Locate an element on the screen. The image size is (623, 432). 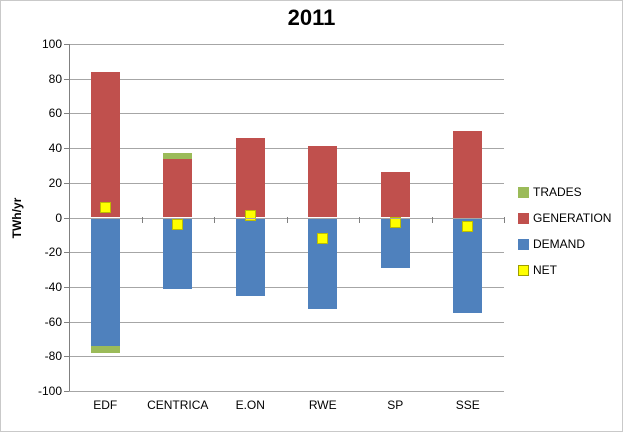
legend-item-generation: GENERATION is located at coordinates (564, 218).